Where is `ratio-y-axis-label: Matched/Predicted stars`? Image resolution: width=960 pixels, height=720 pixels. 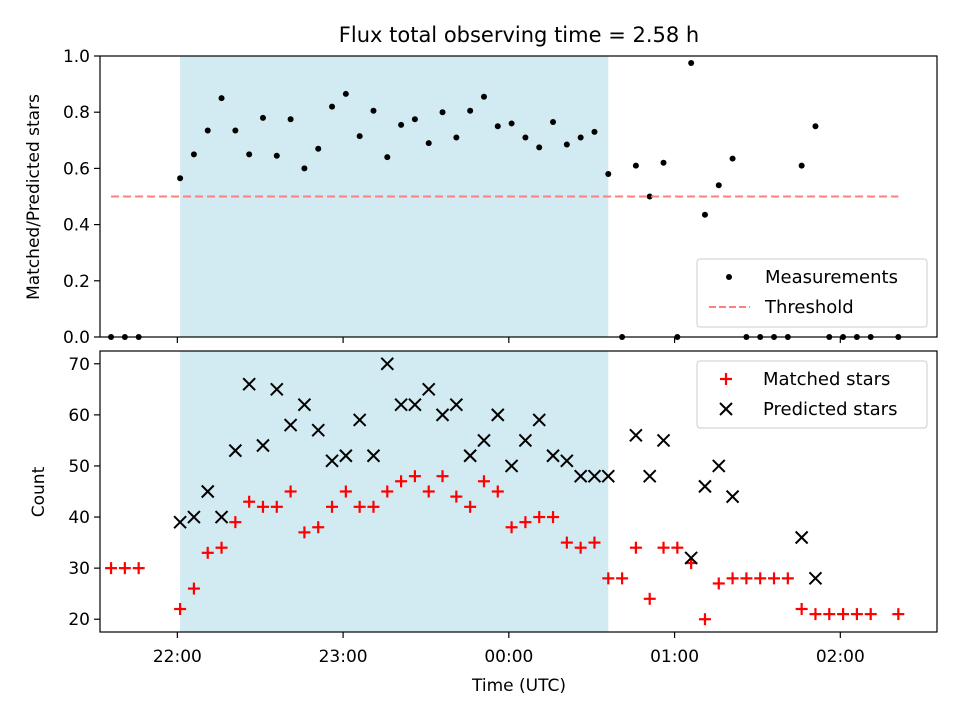
ratio-y-axis-label: Matched/Predicted stars is located at coordinates (34, 197).